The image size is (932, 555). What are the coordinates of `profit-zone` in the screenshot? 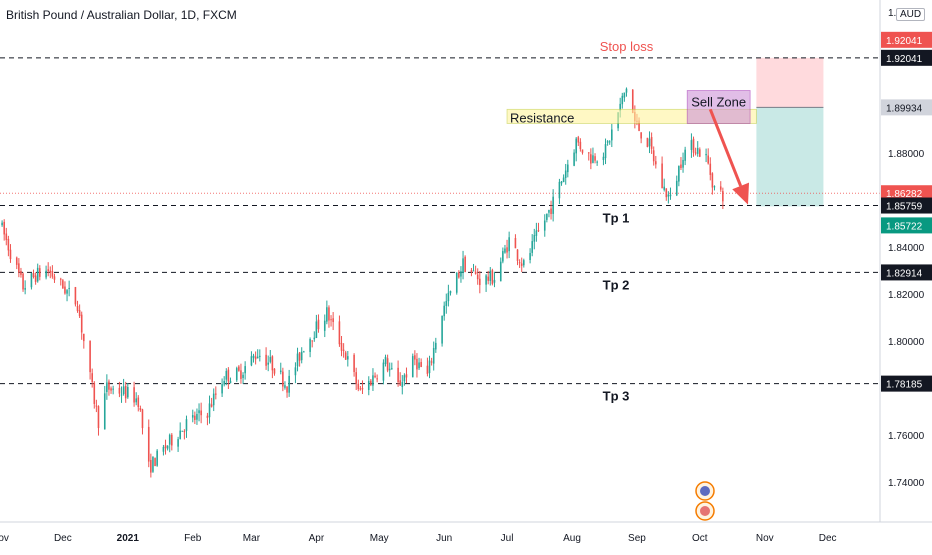 It's located at (790, 157).